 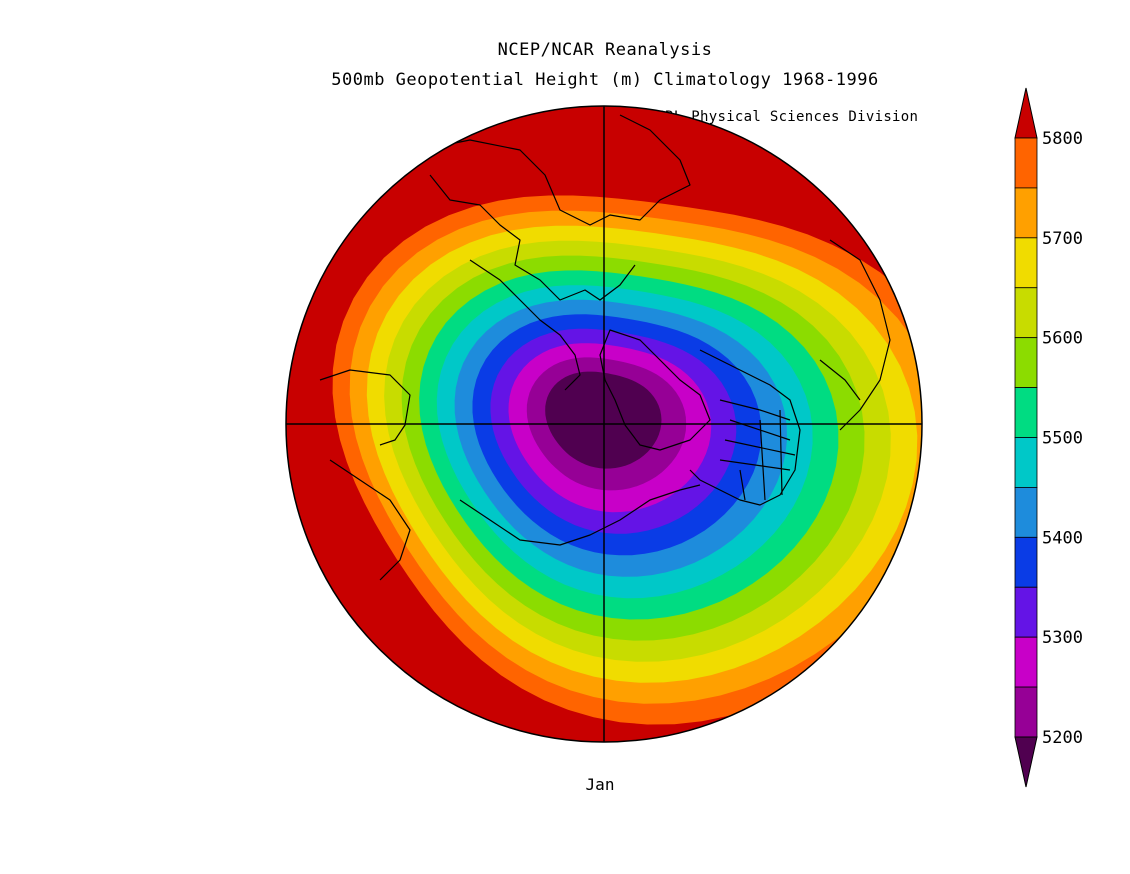 I want to click on colorbar-tick-label: 5200, so click(x=1062, y=738).